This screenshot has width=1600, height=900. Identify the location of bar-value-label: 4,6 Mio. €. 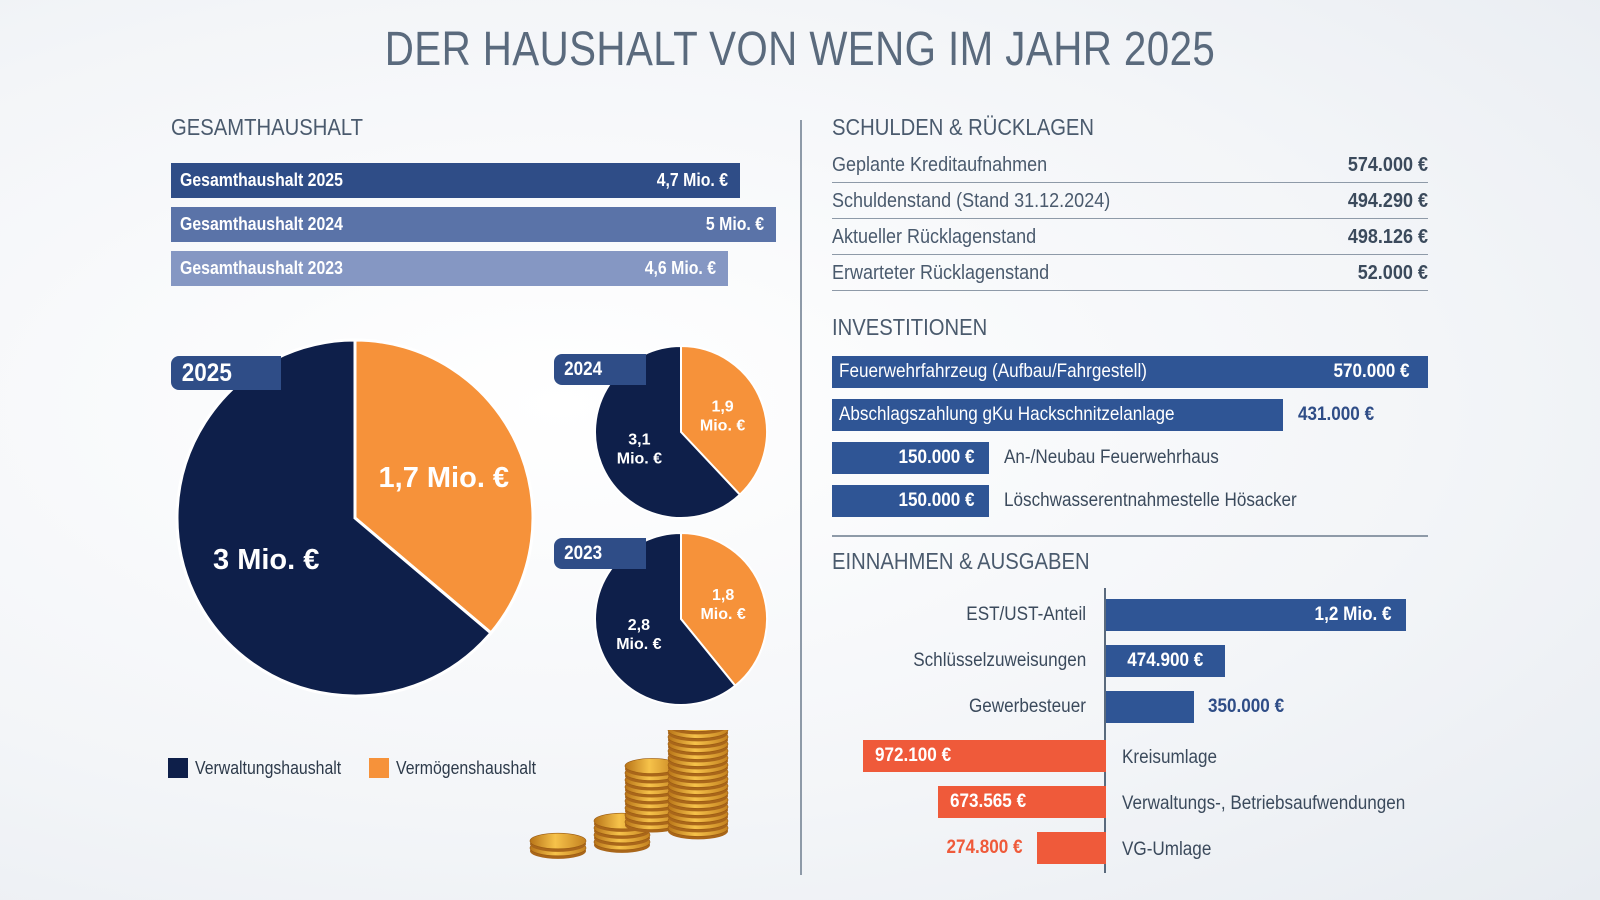
(680, 268).